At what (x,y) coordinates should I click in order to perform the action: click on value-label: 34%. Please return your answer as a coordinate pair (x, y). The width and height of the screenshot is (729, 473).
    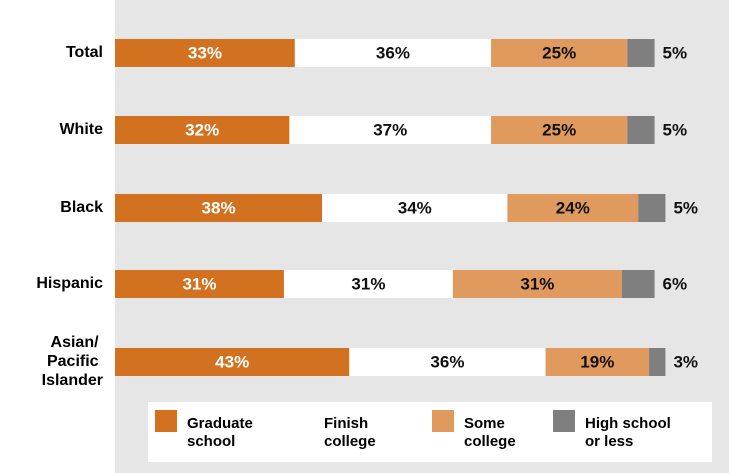
    Looking at the image, I should click on (415, 207).